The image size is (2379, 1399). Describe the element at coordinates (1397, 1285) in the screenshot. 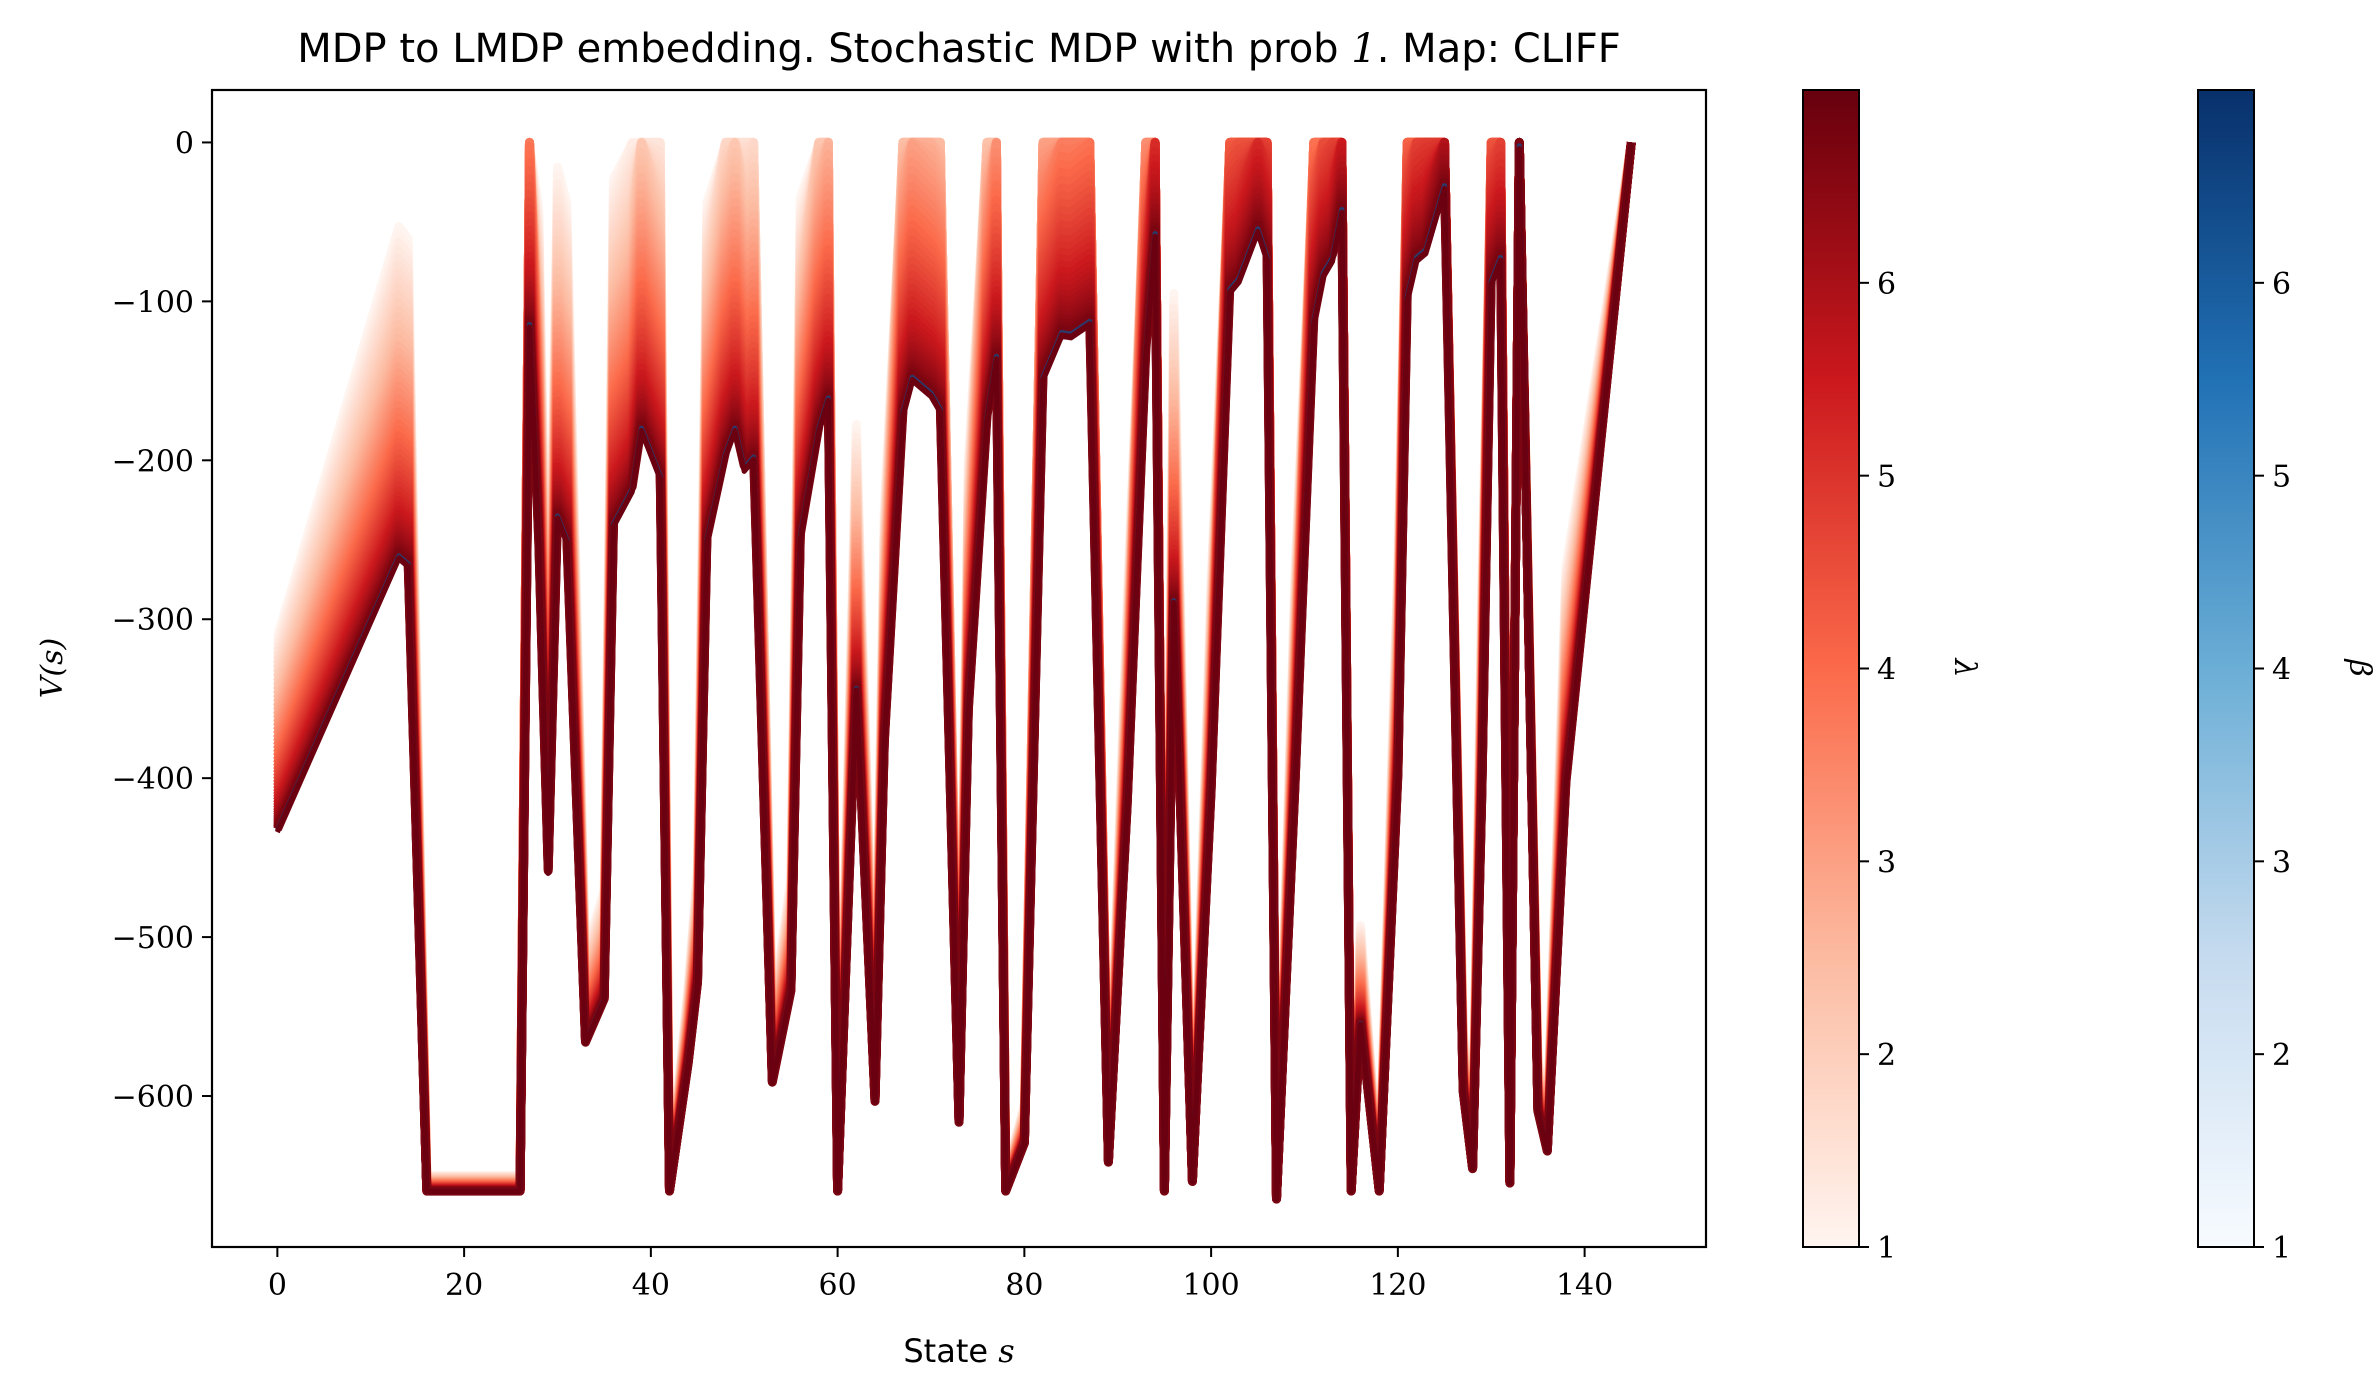

I see `x-tick-label: 120` at that location.